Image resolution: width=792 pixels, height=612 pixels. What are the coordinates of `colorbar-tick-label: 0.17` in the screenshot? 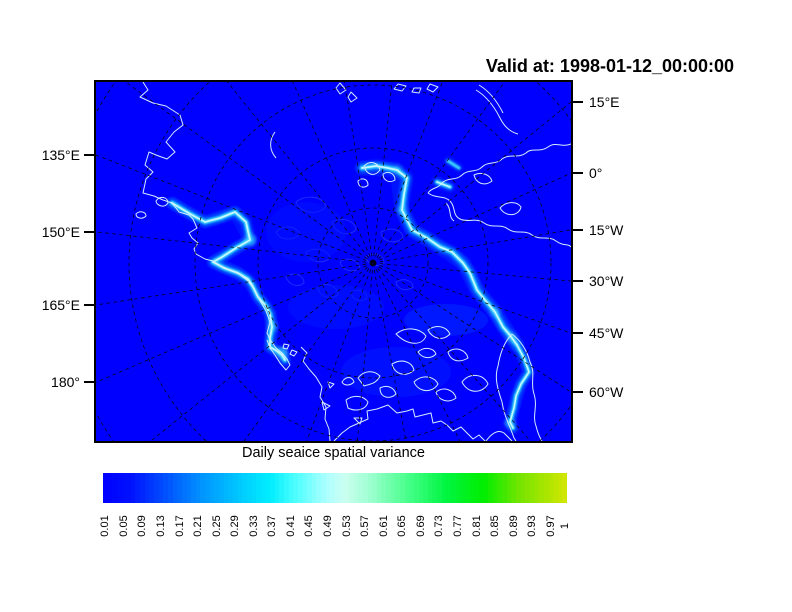 It's located at (179, 526).